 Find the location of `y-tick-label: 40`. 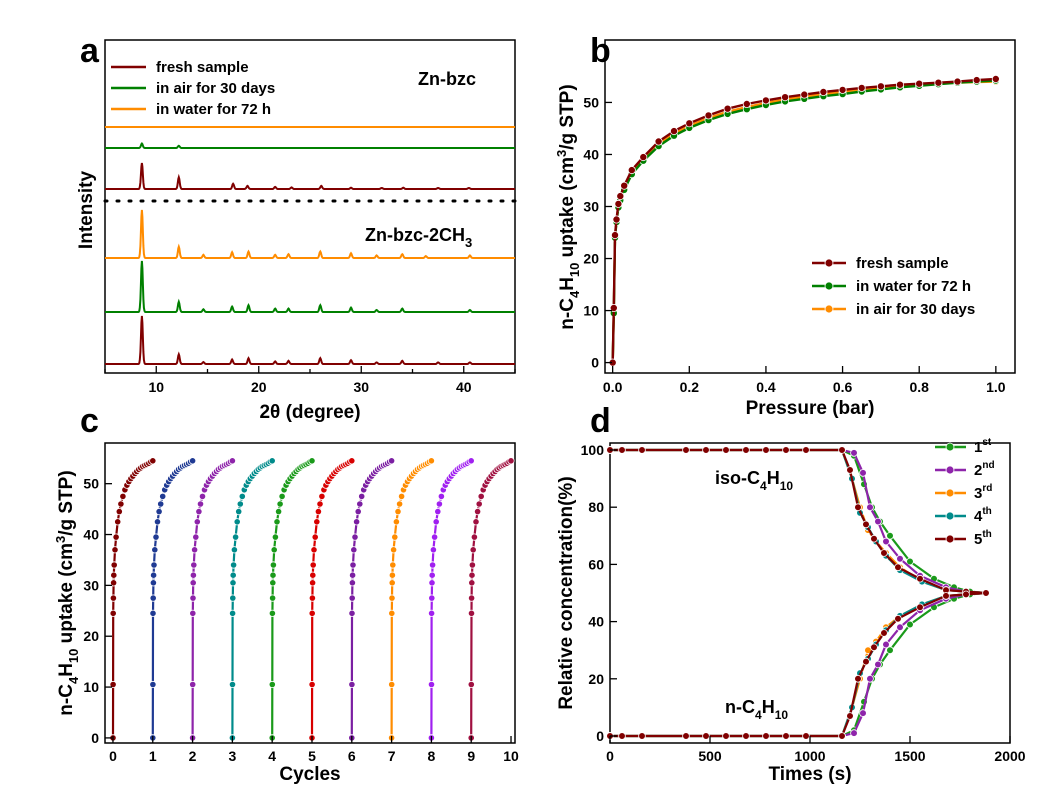

y-tick-label: 40 is located at coordinates (591, 154).